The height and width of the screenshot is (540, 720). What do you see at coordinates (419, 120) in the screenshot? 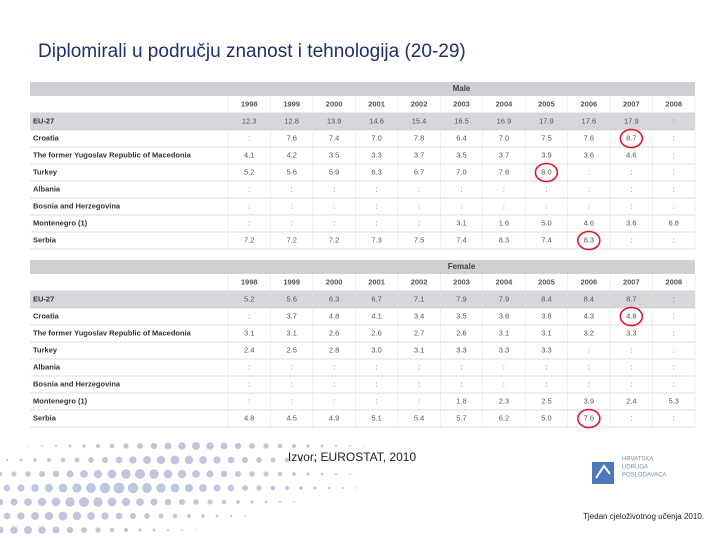
I see `cell: 15.4` at bounding box center [419, 120].